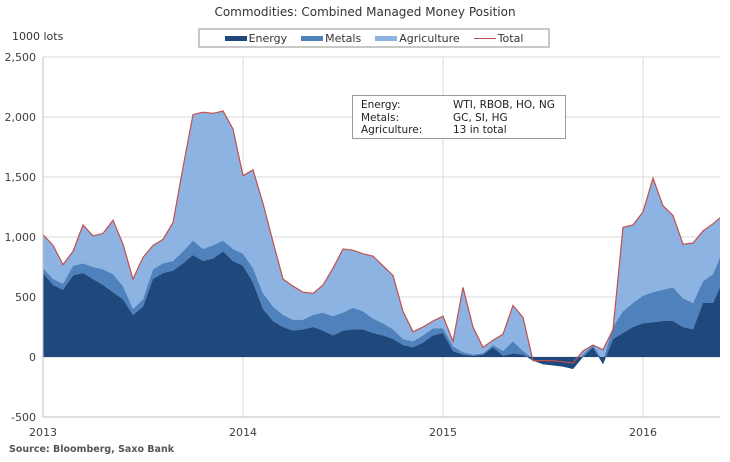 The width and height of the screenshot is (730, 462). What do you see at coordinates (392, 130) in the screenshot?
I see `info-key: Agriculture:` at bounding box center [392, 130].